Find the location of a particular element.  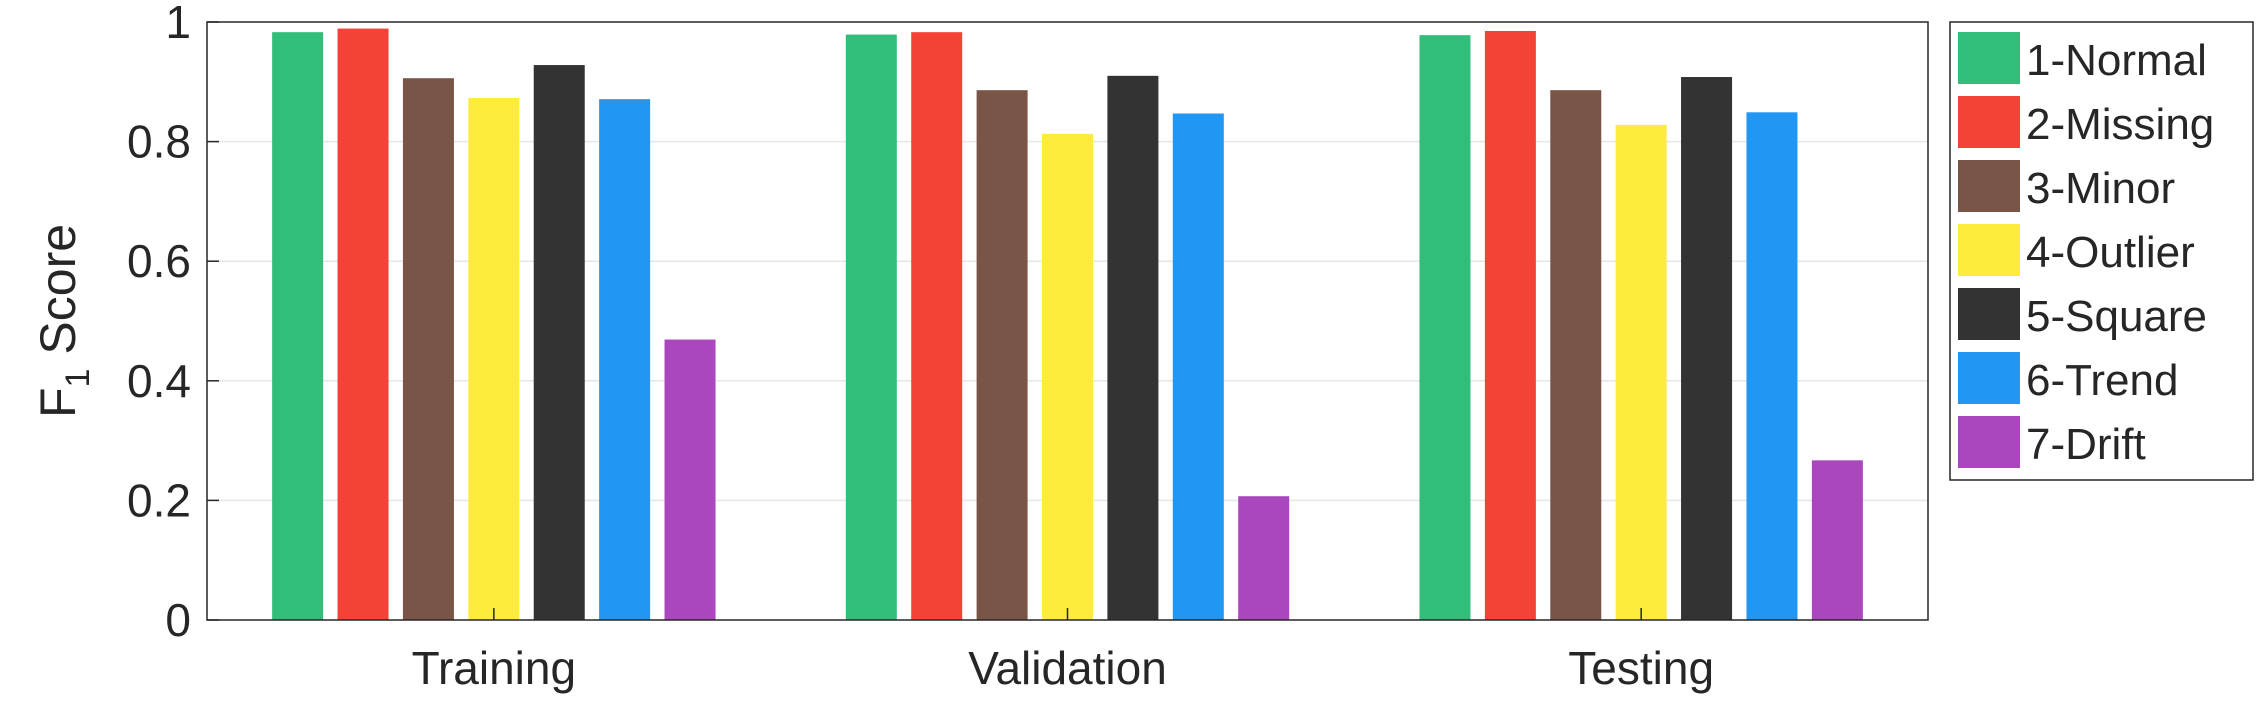

bar-5-square-testing is located at coordinates (1707, 349).